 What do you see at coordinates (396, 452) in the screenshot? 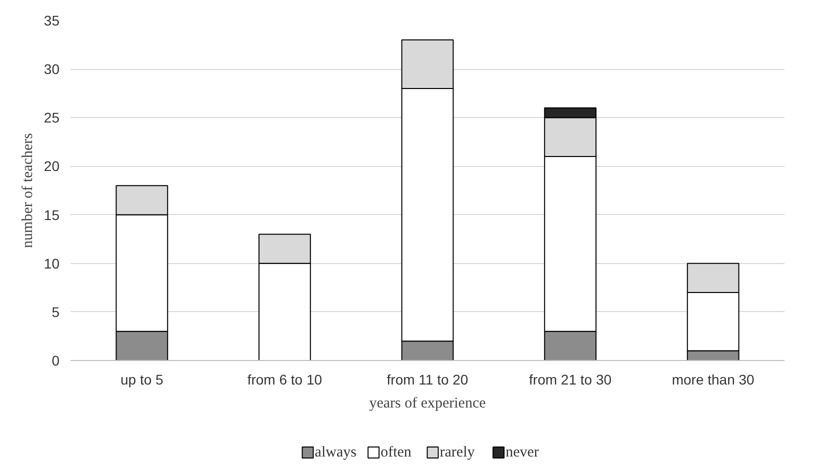
I see `legend-label: often` at bounding box center [396, 452].